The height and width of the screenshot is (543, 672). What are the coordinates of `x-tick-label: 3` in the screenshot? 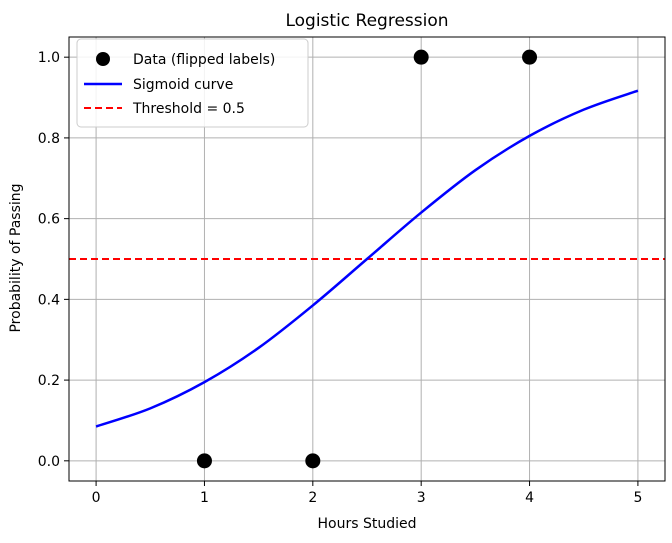 It's located at (421, 498).